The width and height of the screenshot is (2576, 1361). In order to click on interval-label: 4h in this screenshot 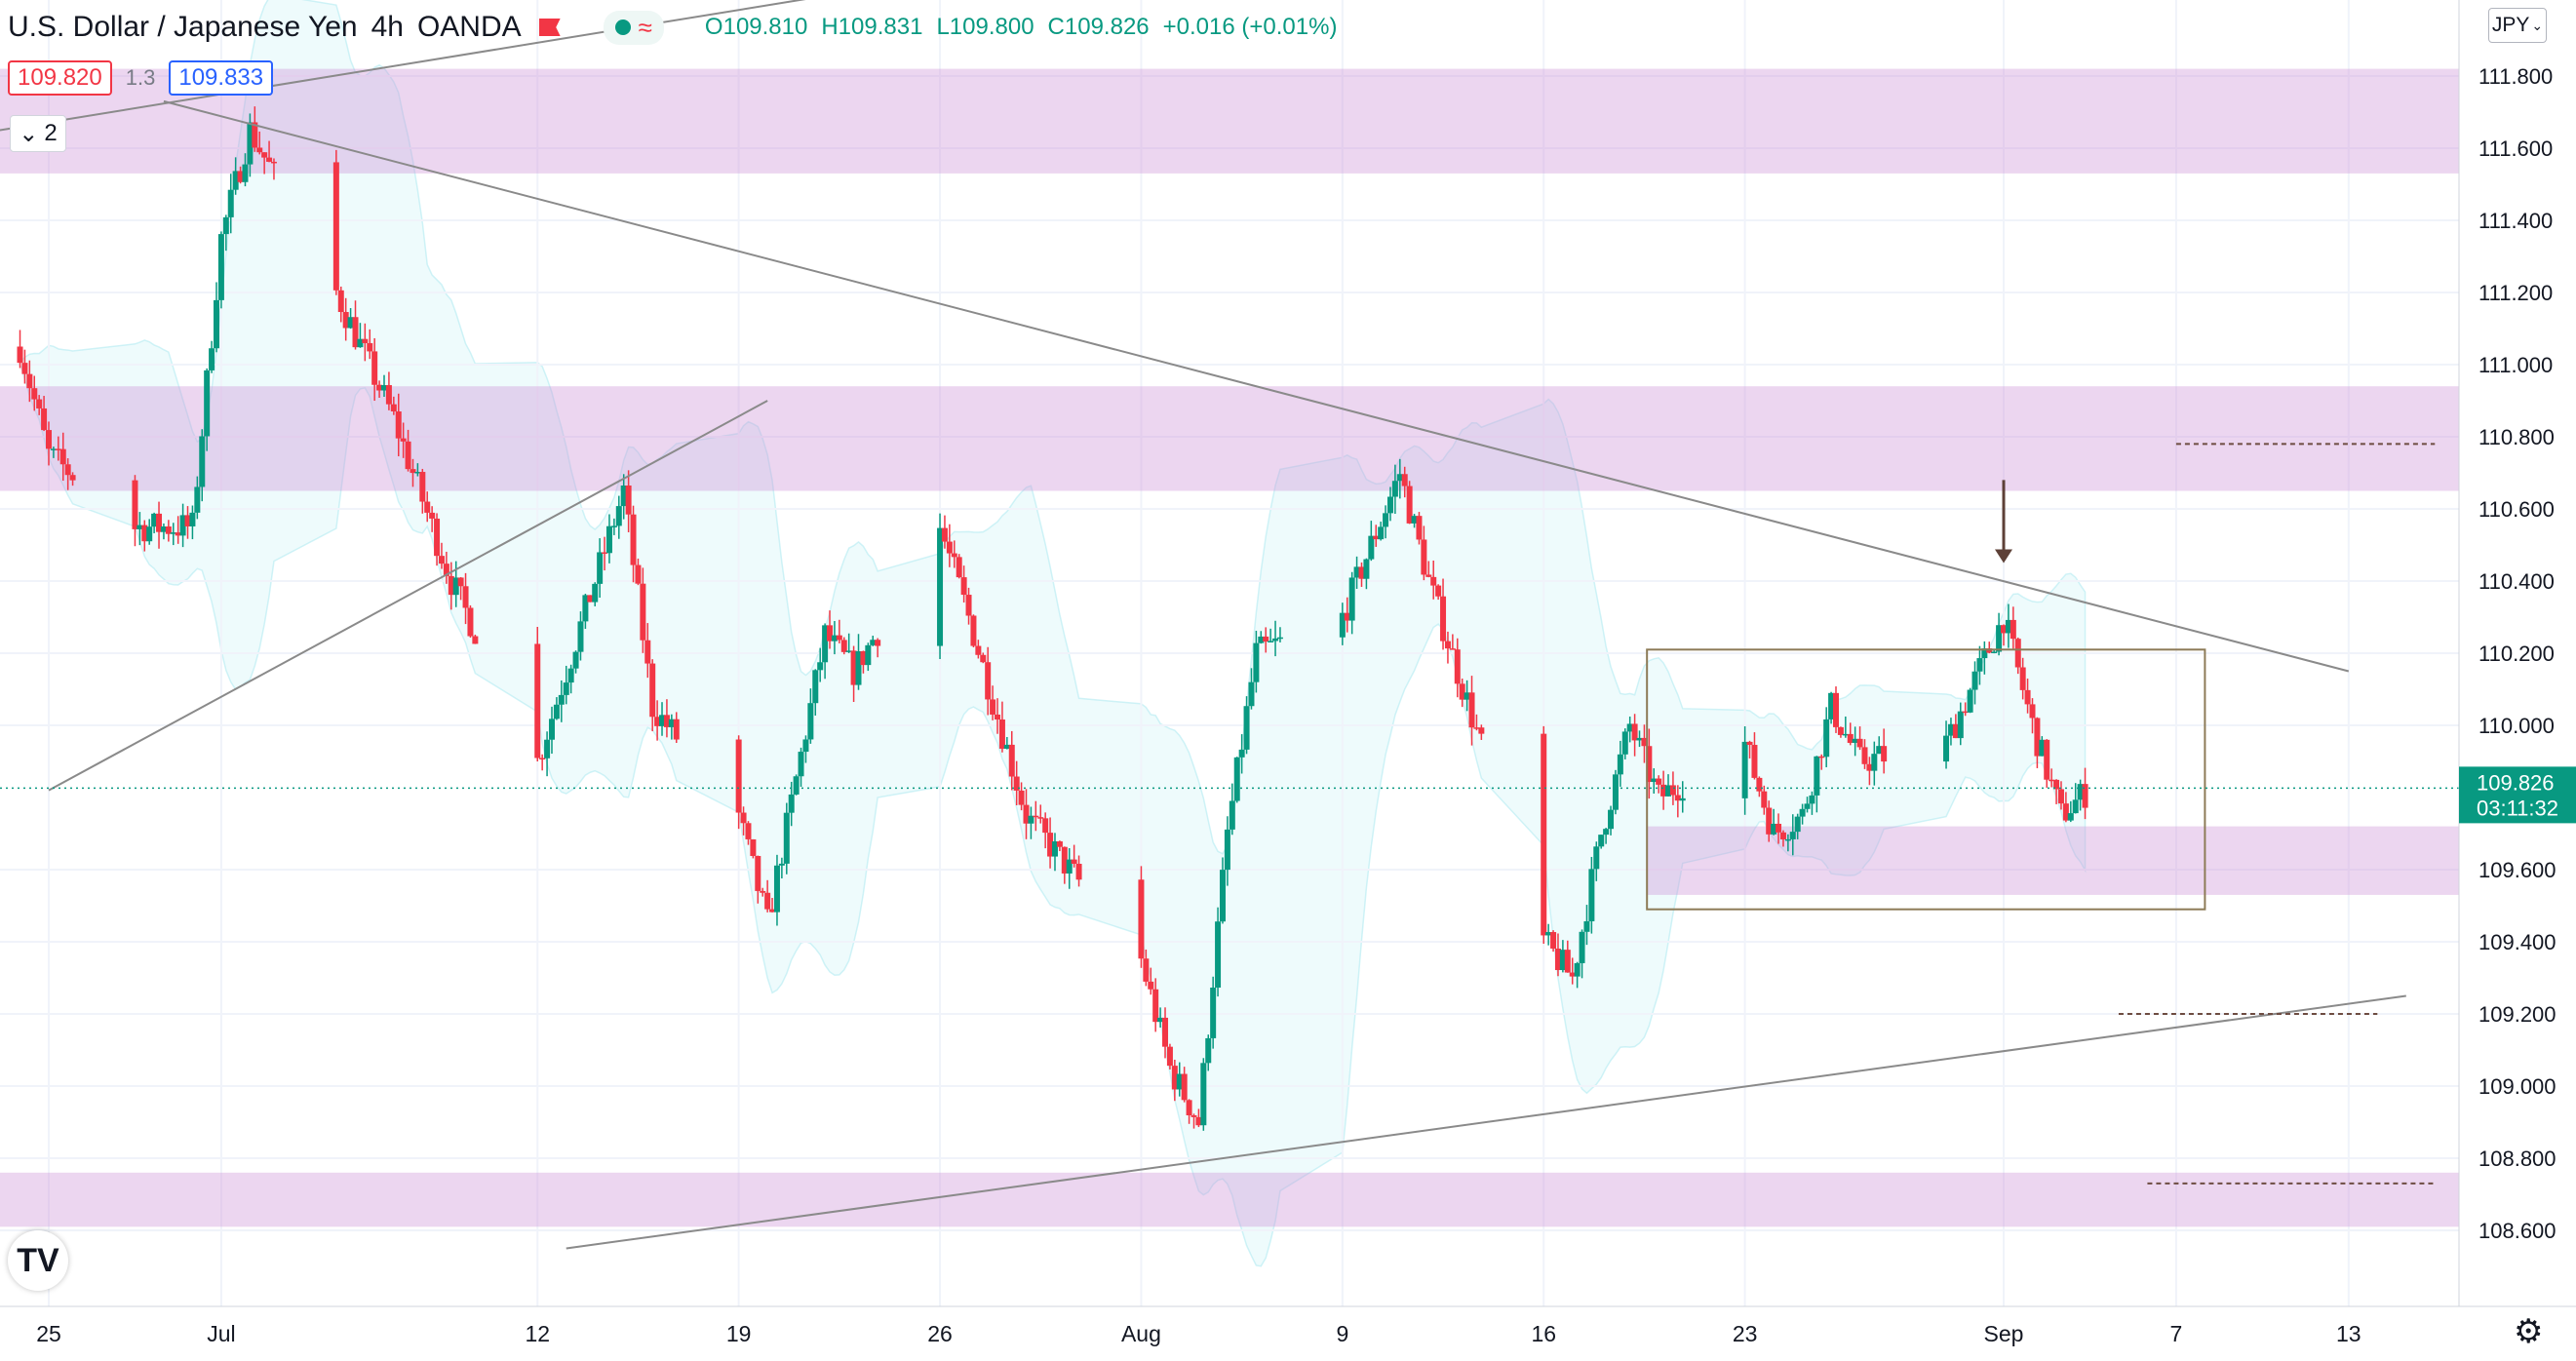, I will do `click(387, 27)`.